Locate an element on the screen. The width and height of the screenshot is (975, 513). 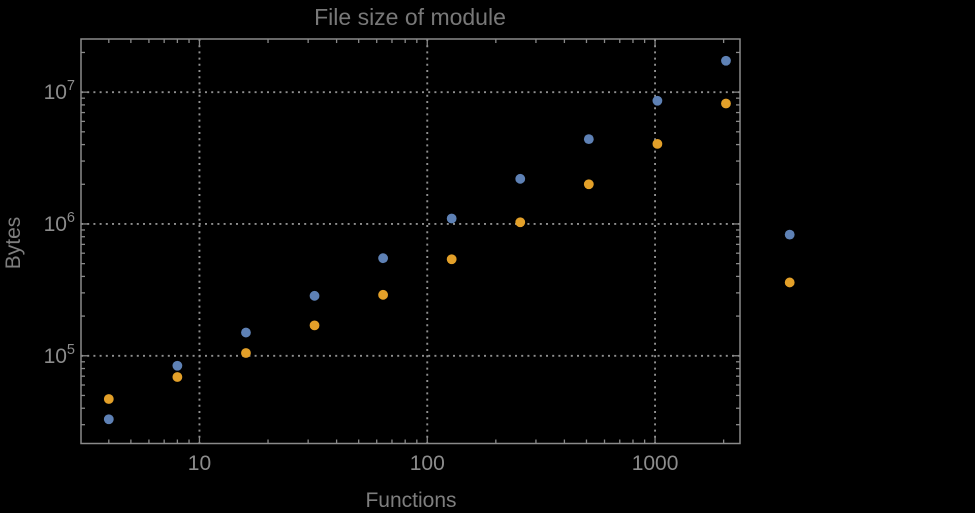
y-tick-labels: 10⁵ 10⁶ 10⁷ is located at coordinates (59, 223).